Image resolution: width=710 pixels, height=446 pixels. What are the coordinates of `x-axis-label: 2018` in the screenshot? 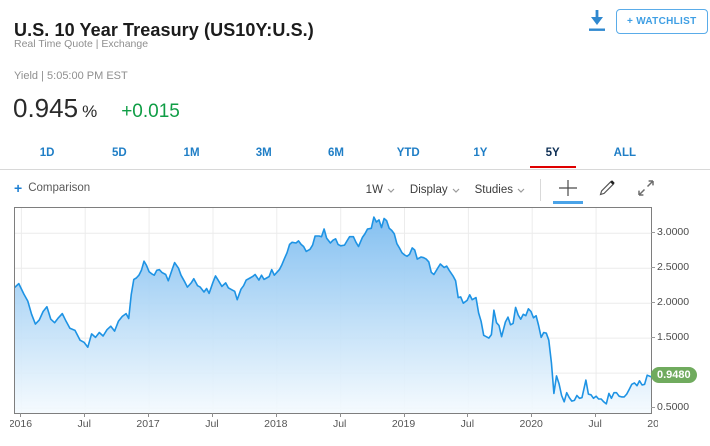 It's located at (276, 424).